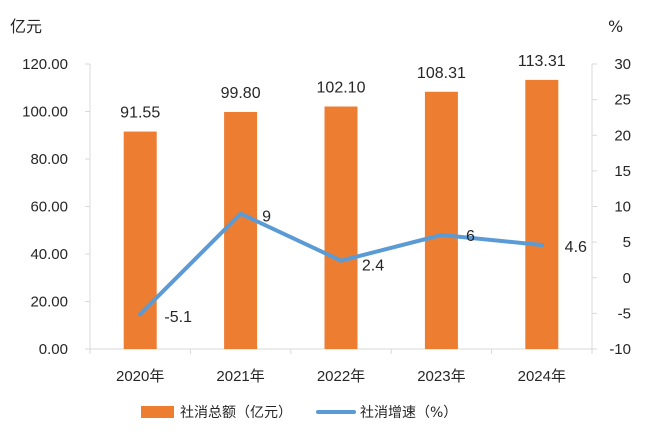 Image resolution: width=648 pixels, height=443 pixels. What do you see at coordinates (299, 413) in the screenshot?
I see `legend: 社消总额（亿元） 社消增速（%）` at bounding box center [299, 413].